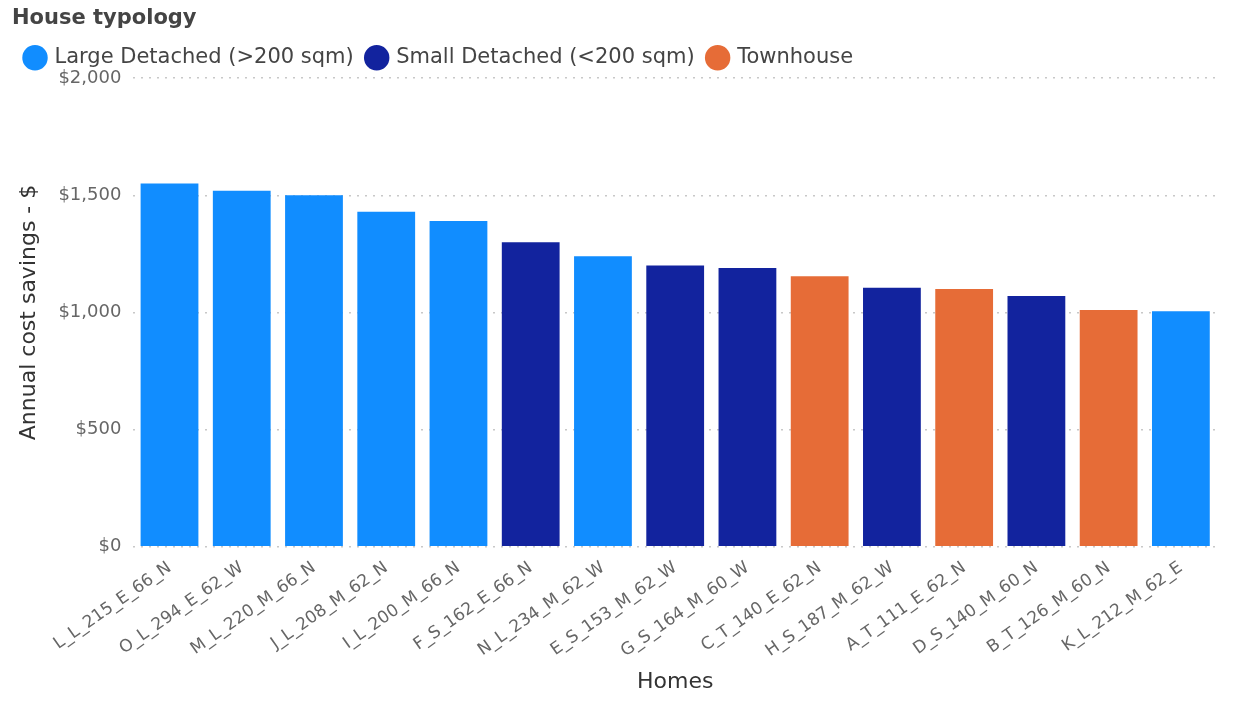 Image resolution: width=1245 pixels, height=711 pixels. What do you see at coordinates (795, 56) in the screenshot?
I see `legend-label: Townhouse` at bounding box center [795, 56].